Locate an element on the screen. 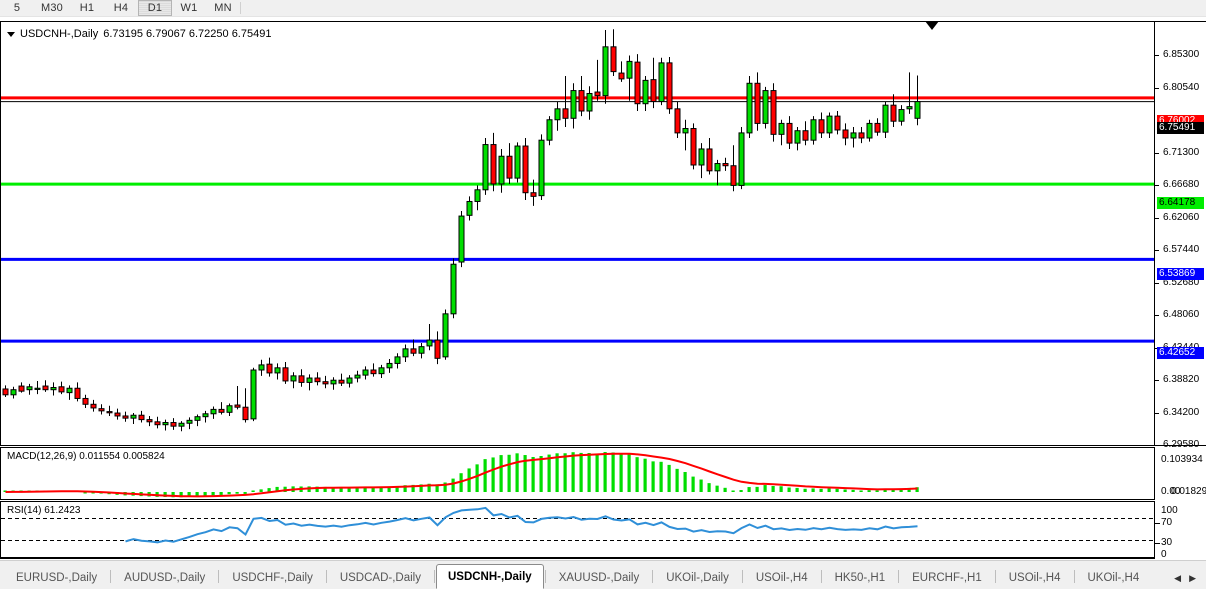 This screenshot has width=1206, height=589. chart-tab-usdchf-daily: USDCHF-,Daily is located at coordinates (272, 577).